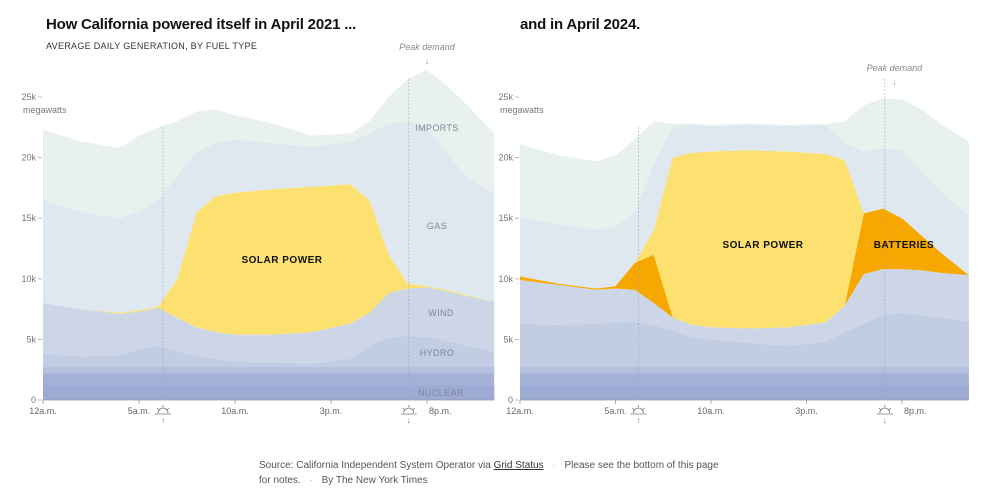  I want to click on series-label-gas: GAS, so click(437, 226).